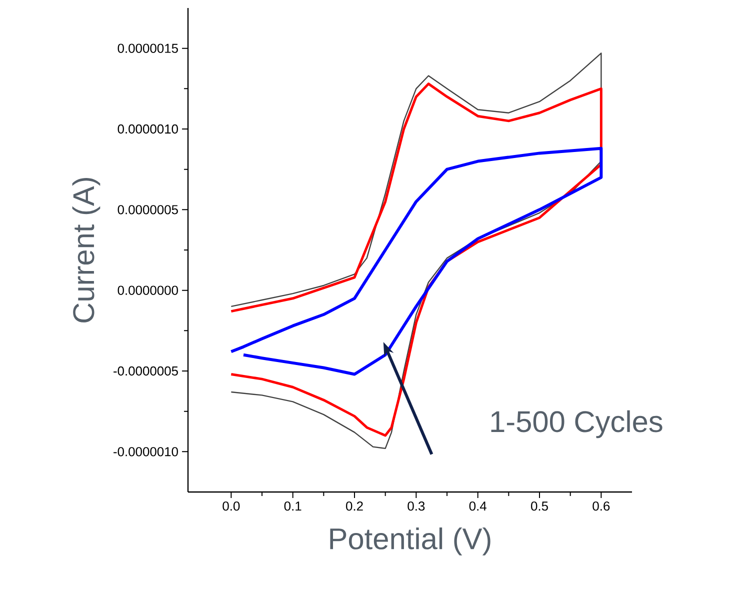 Image resolution: width=754 pixels, height=603 pixels. I want to click on y-tick-label: -0.0000010, so click(146, 451).